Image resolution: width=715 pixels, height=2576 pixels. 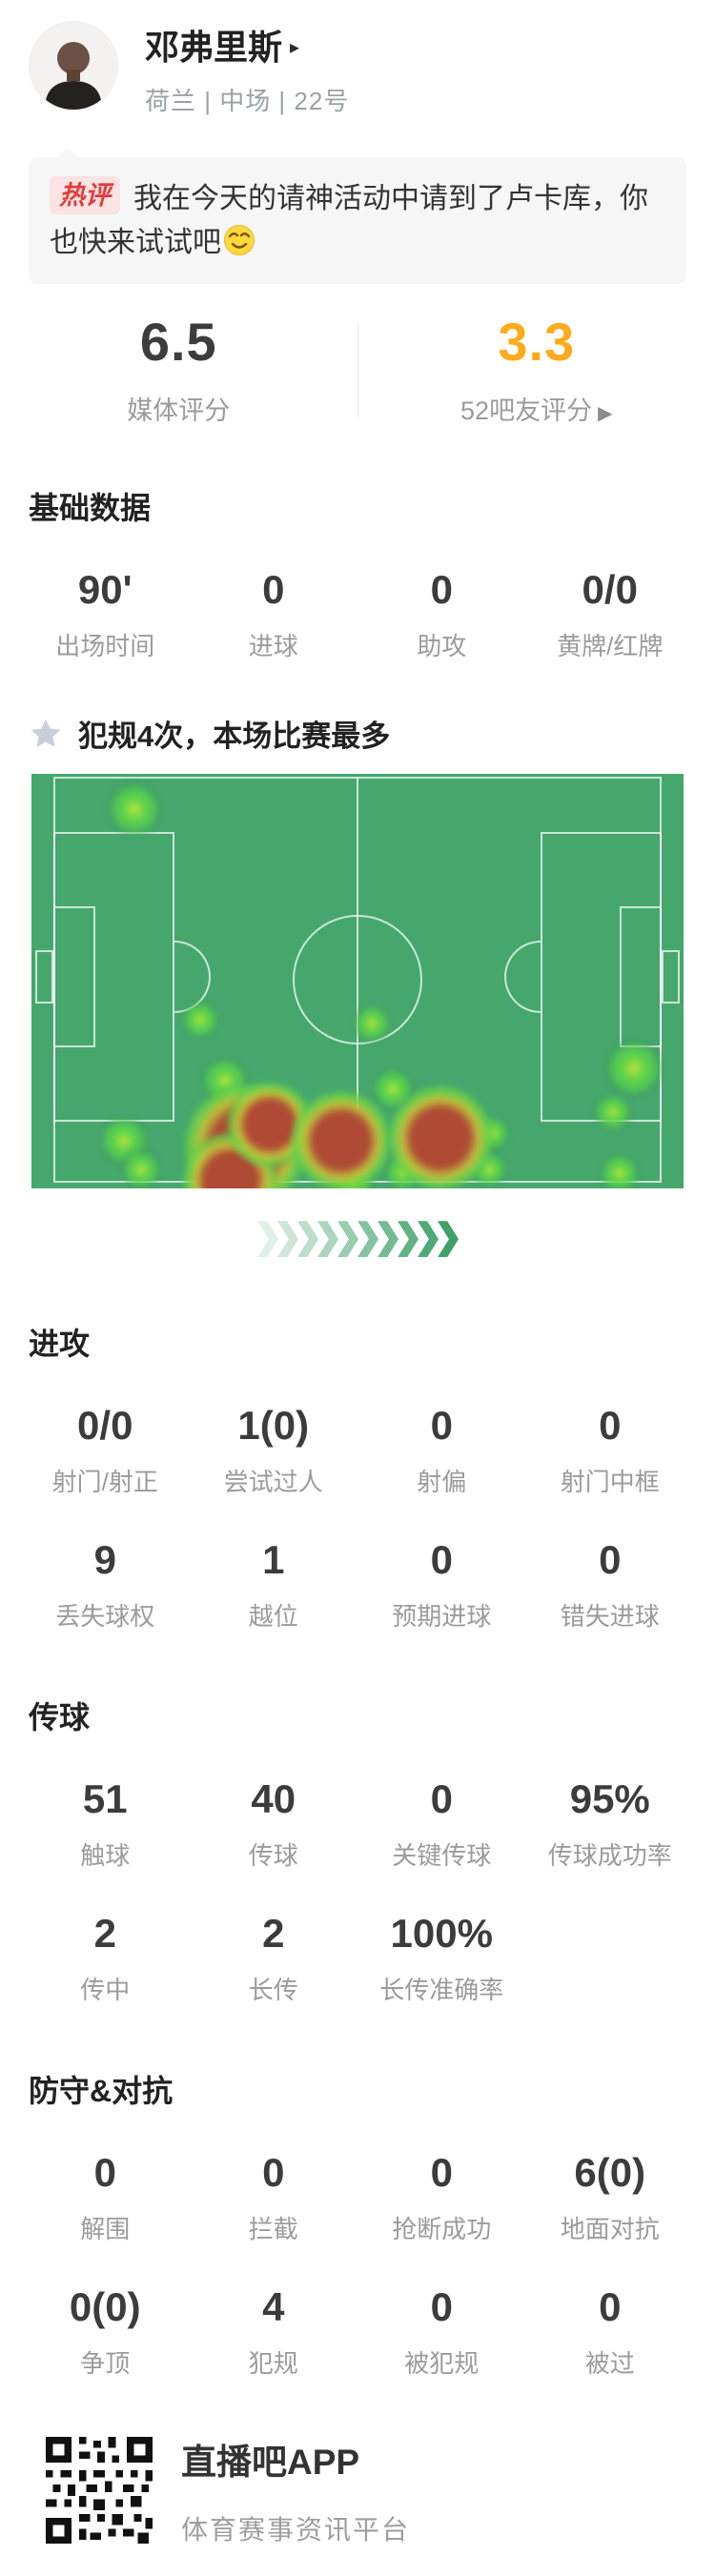 What do you see at coordinates (274, 1799) in the screenshot?
I see `stat-value: 40` at bounding box center [274, 1799].